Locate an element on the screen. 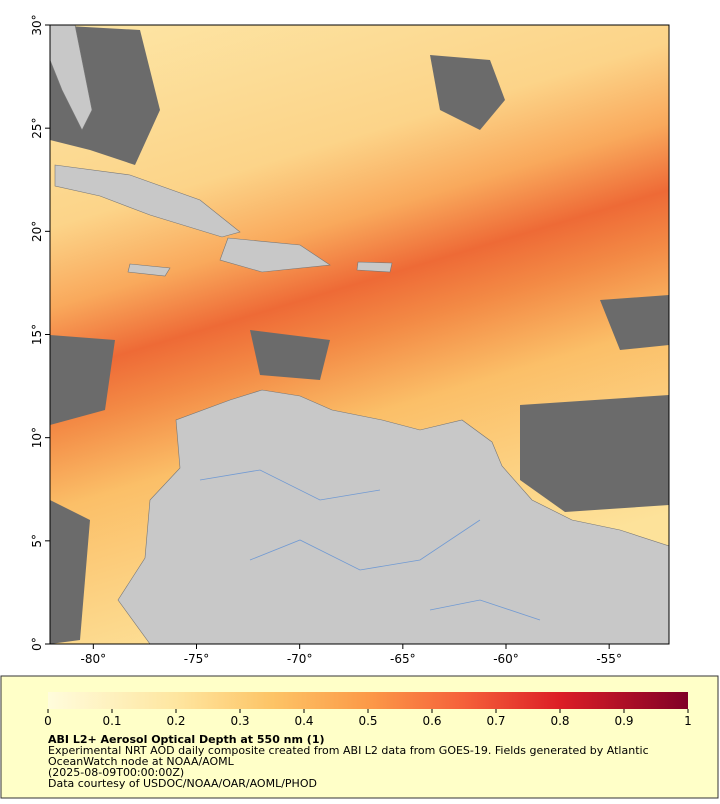 The image size is (720, 804). colorbar-tick-label: 0.8 is located at coordinates (559, 721).